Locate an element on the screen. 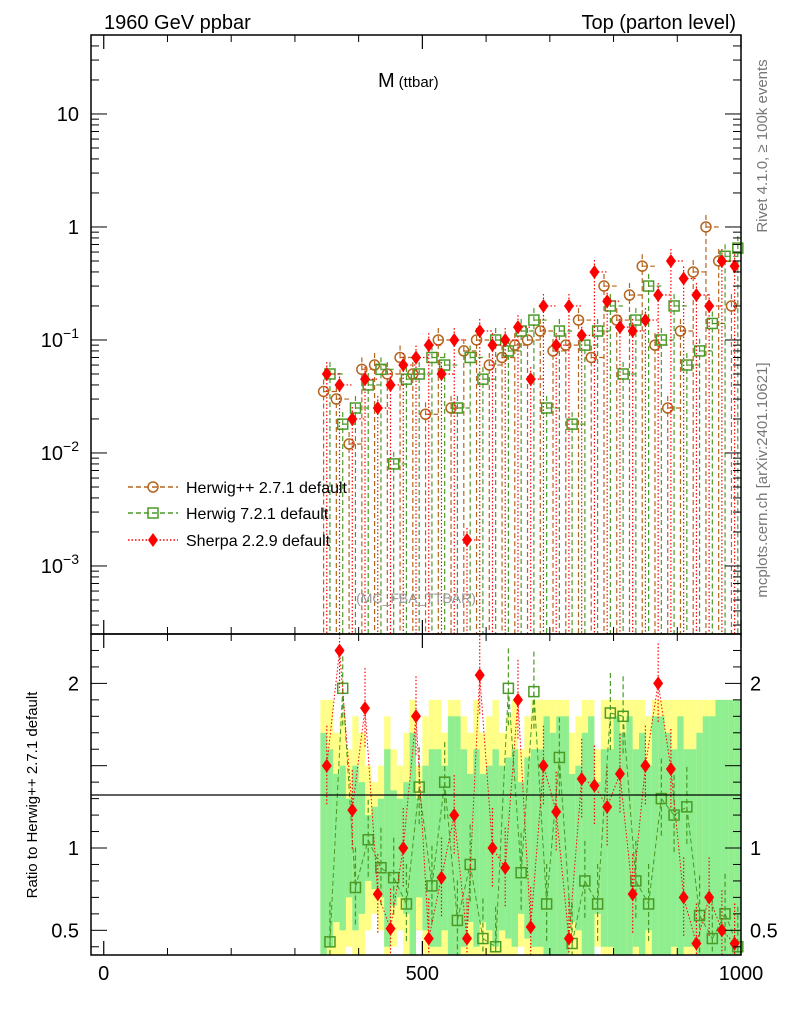 Image resolution: width=786 pixels, height=1024 pixels. ratio-tick-label-right: 2 is located at coordinates (755, 684).